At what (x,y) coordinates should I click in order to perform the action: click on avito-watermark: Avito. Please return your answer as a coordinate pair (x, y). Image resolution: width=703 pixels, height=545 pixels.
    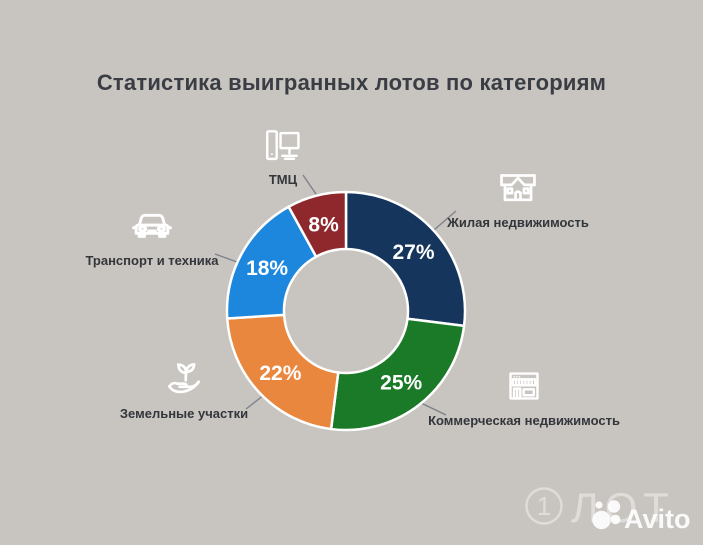
    Looking at the image, I should click on (643, 518).